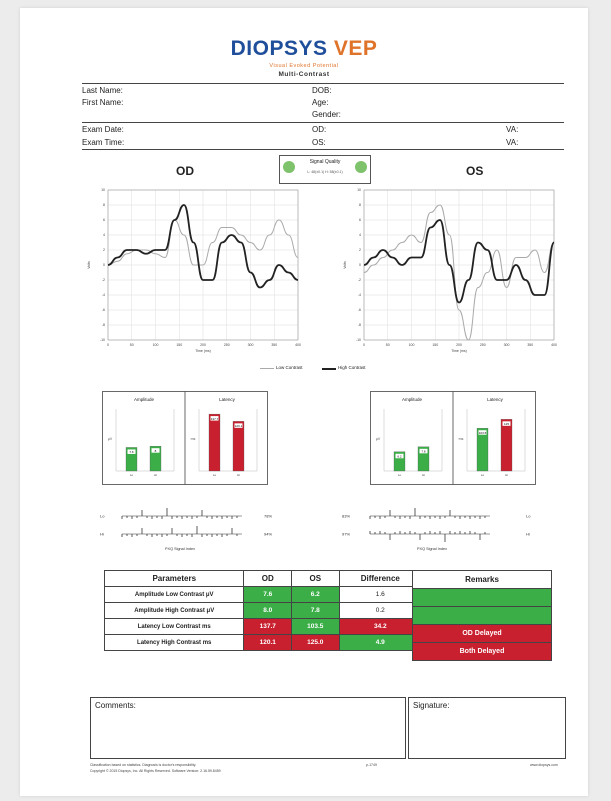 The height and width of the screenshot is (801, 611). What do you see at coordinates (315, 594) in the screenshot?
I see `os-value: 6.2` at bounding box center [315, 594].